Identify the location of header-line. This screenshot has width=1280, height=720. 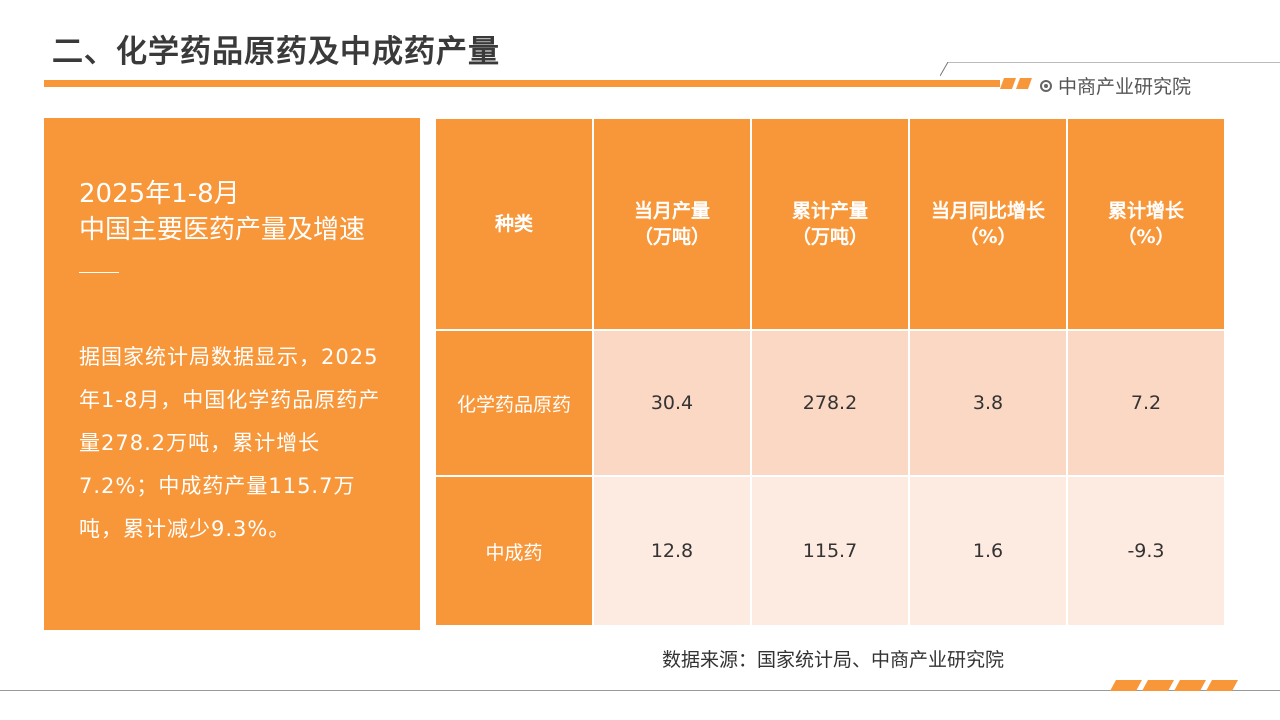
(1110, 69).